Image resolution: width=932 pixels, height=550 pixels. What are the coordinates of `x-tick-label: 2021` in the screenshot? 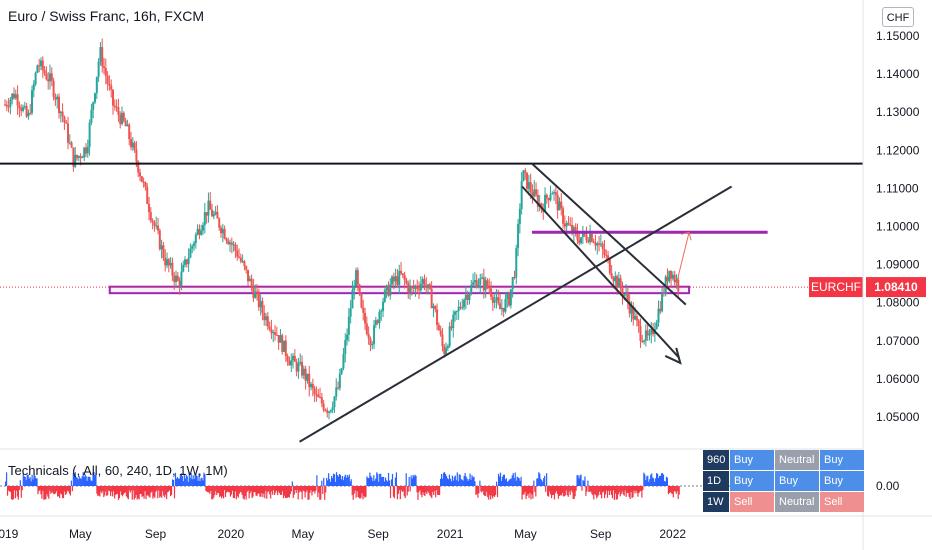 It's located at (450, 534).